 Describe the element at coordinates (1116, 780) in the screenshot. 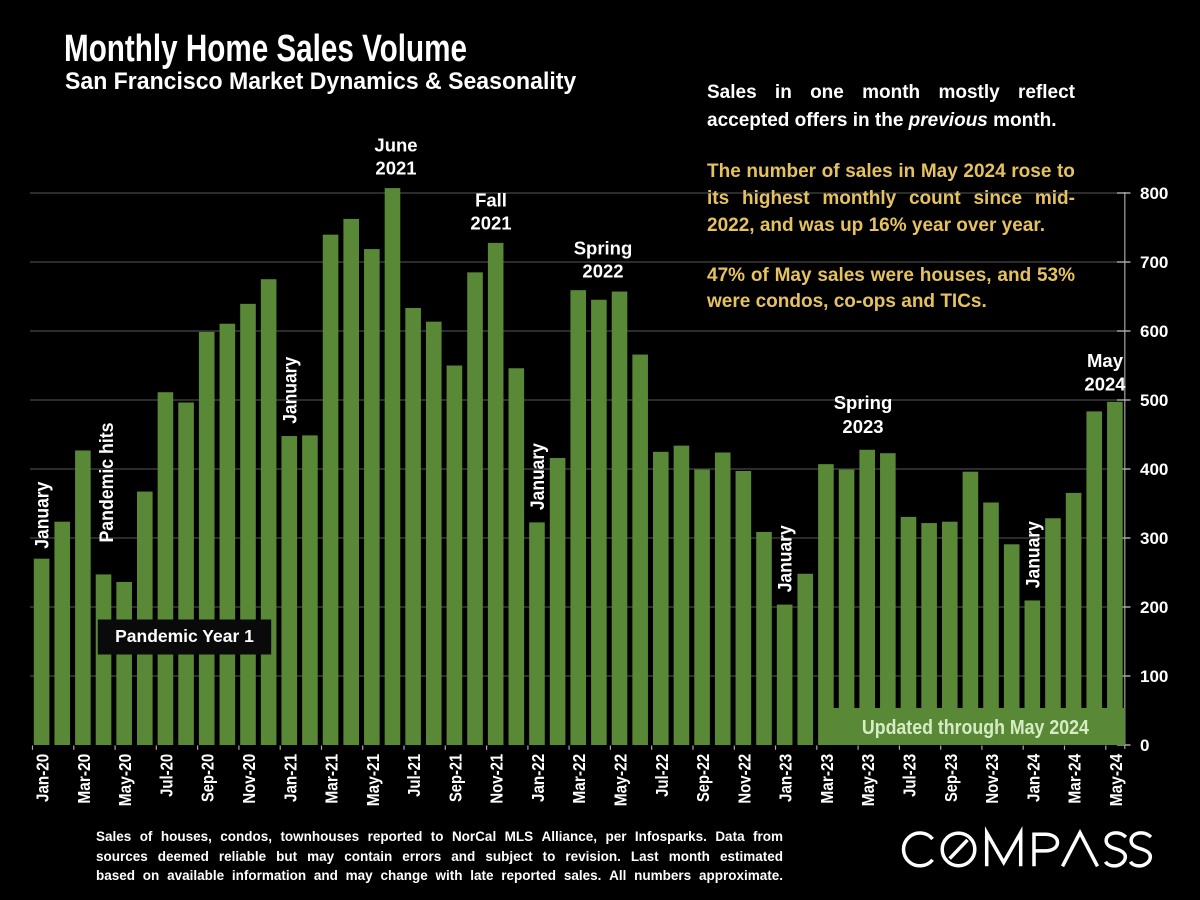

I see `svg-text: May-24` at that location.